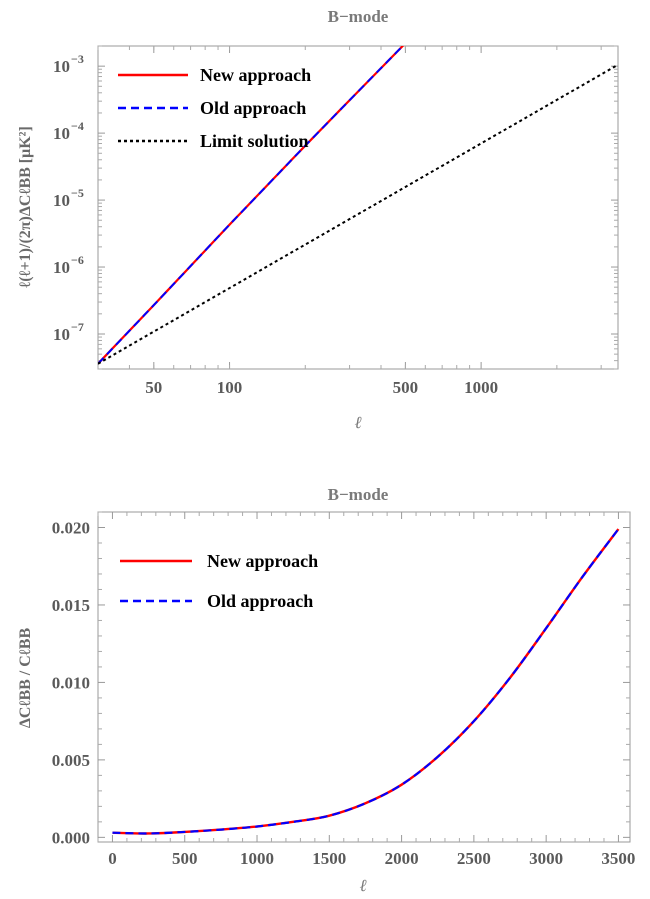 The width and height of the screenshot is (650, 899). I want to click on x-tick-label: 2500, so click(474, 858).